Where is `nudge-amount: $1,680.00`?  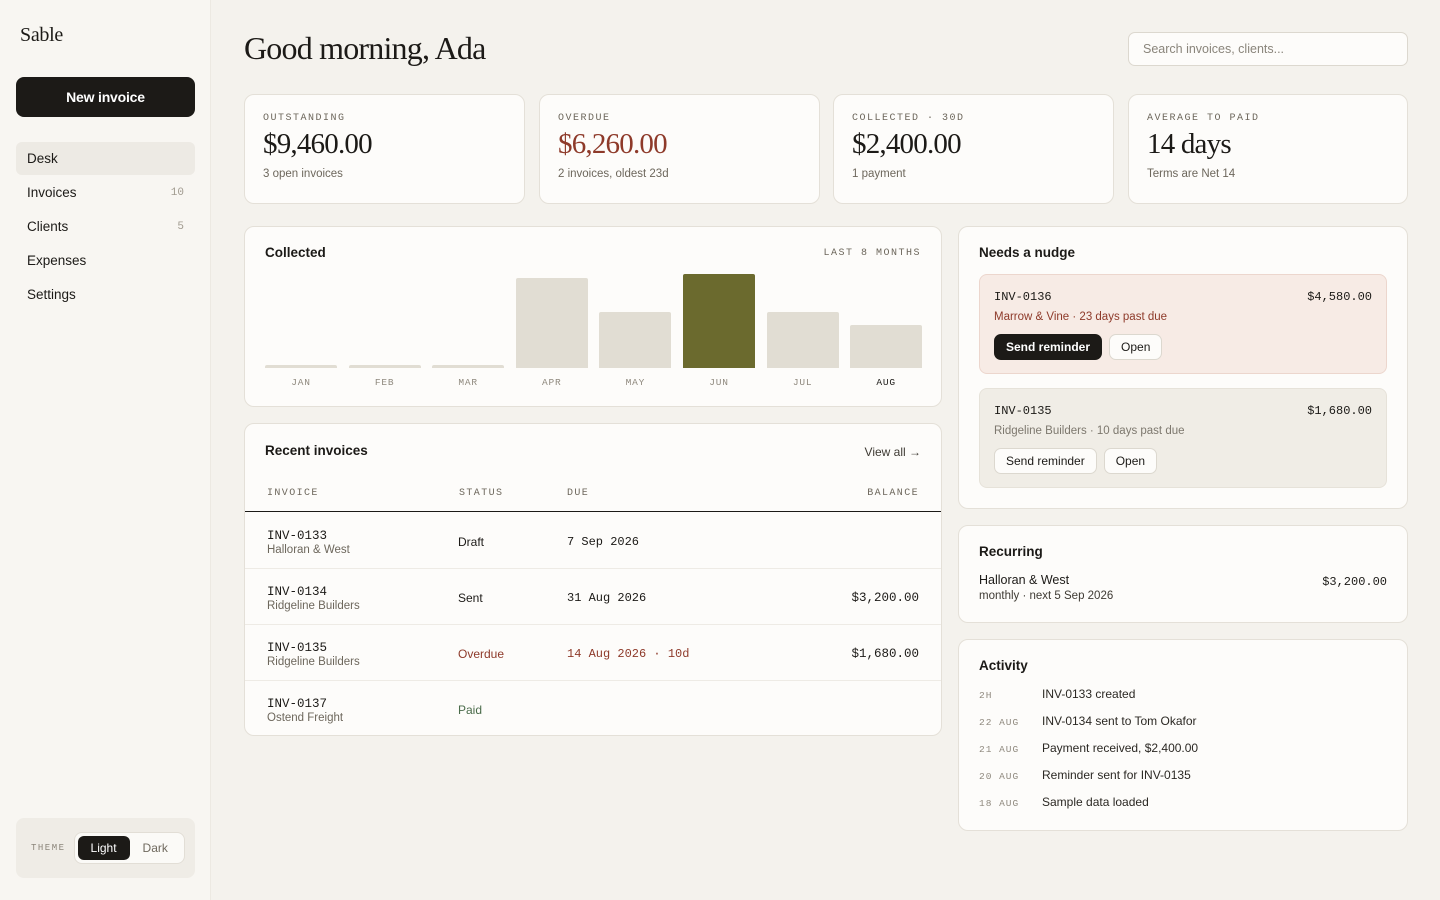 nudge-amount: $1,680.00 is located at coordinates (1339, 411).